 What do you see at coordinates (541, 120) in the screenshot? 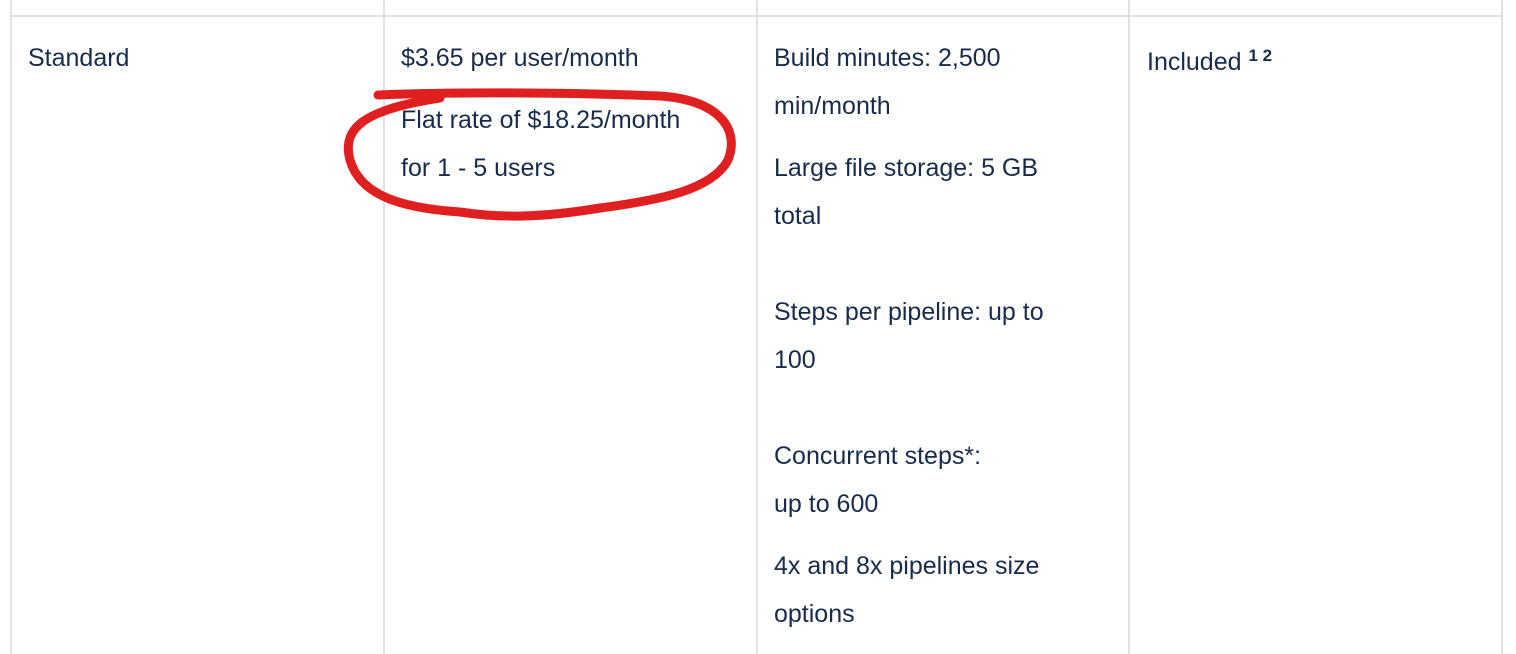
I see `flat-rate-line-1: Flat rate of $18.25/month` at bounding box center [541, 120].